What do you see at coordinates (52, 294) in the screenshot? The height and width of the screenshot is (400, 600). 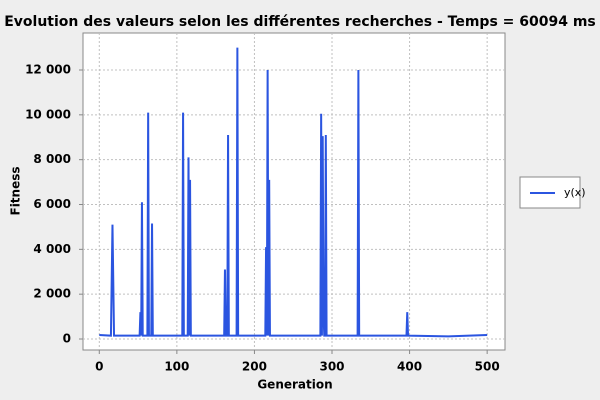 I see `y-tick-label: 2 000` at bounding box center [52, 294].